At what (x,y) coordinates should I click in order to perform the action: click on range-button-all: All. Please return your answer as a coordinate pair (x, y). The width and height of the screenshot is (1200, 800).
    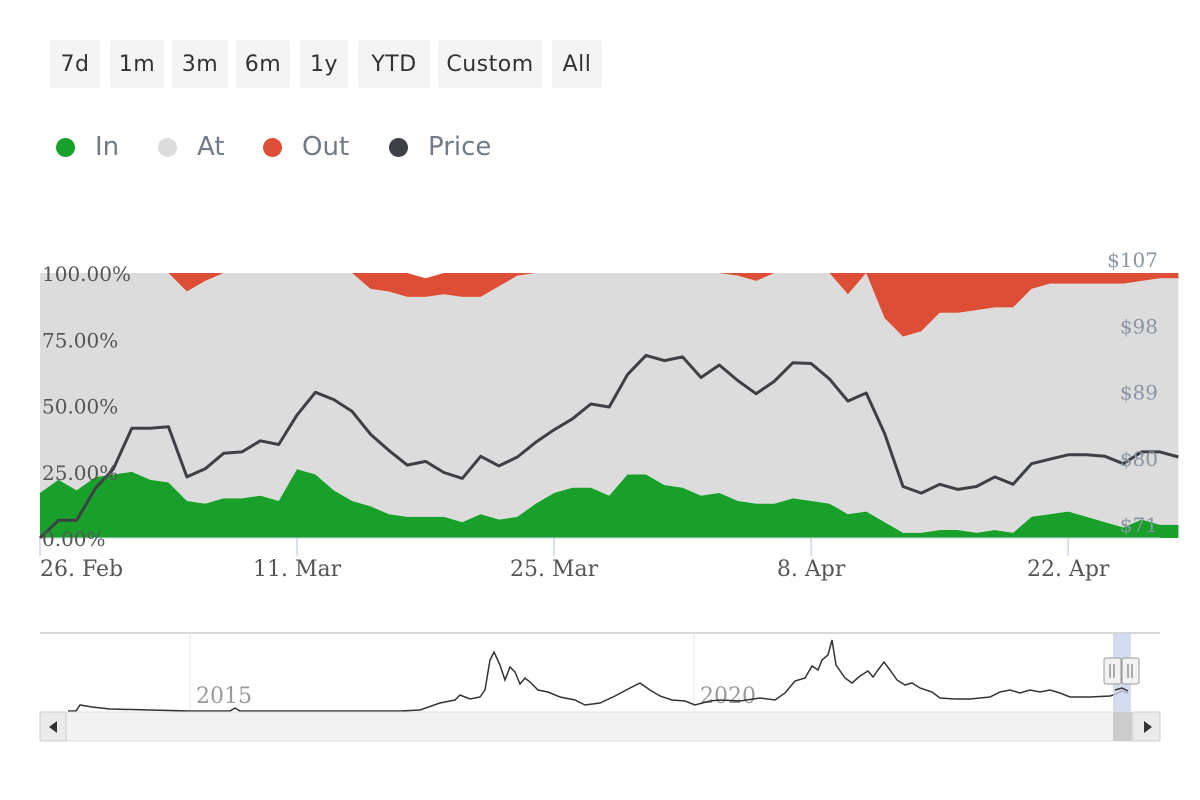
    Looking at the image, I should click on (577, 64).